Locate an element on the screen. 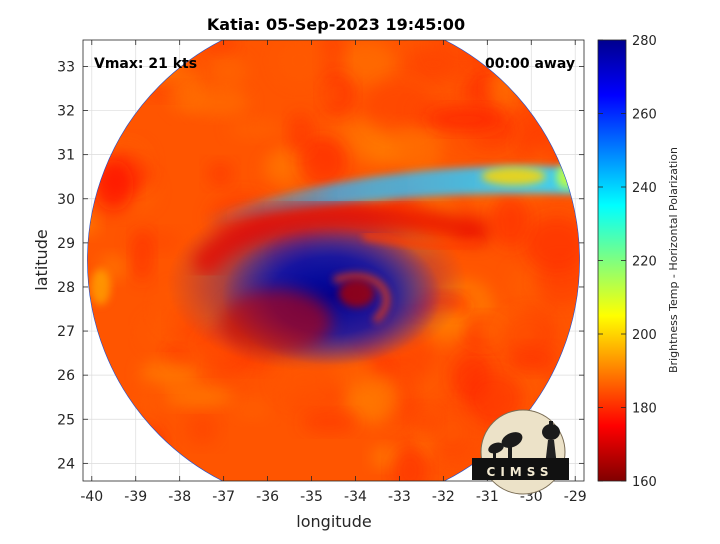  eye-core is located at coordinates (356, 293).